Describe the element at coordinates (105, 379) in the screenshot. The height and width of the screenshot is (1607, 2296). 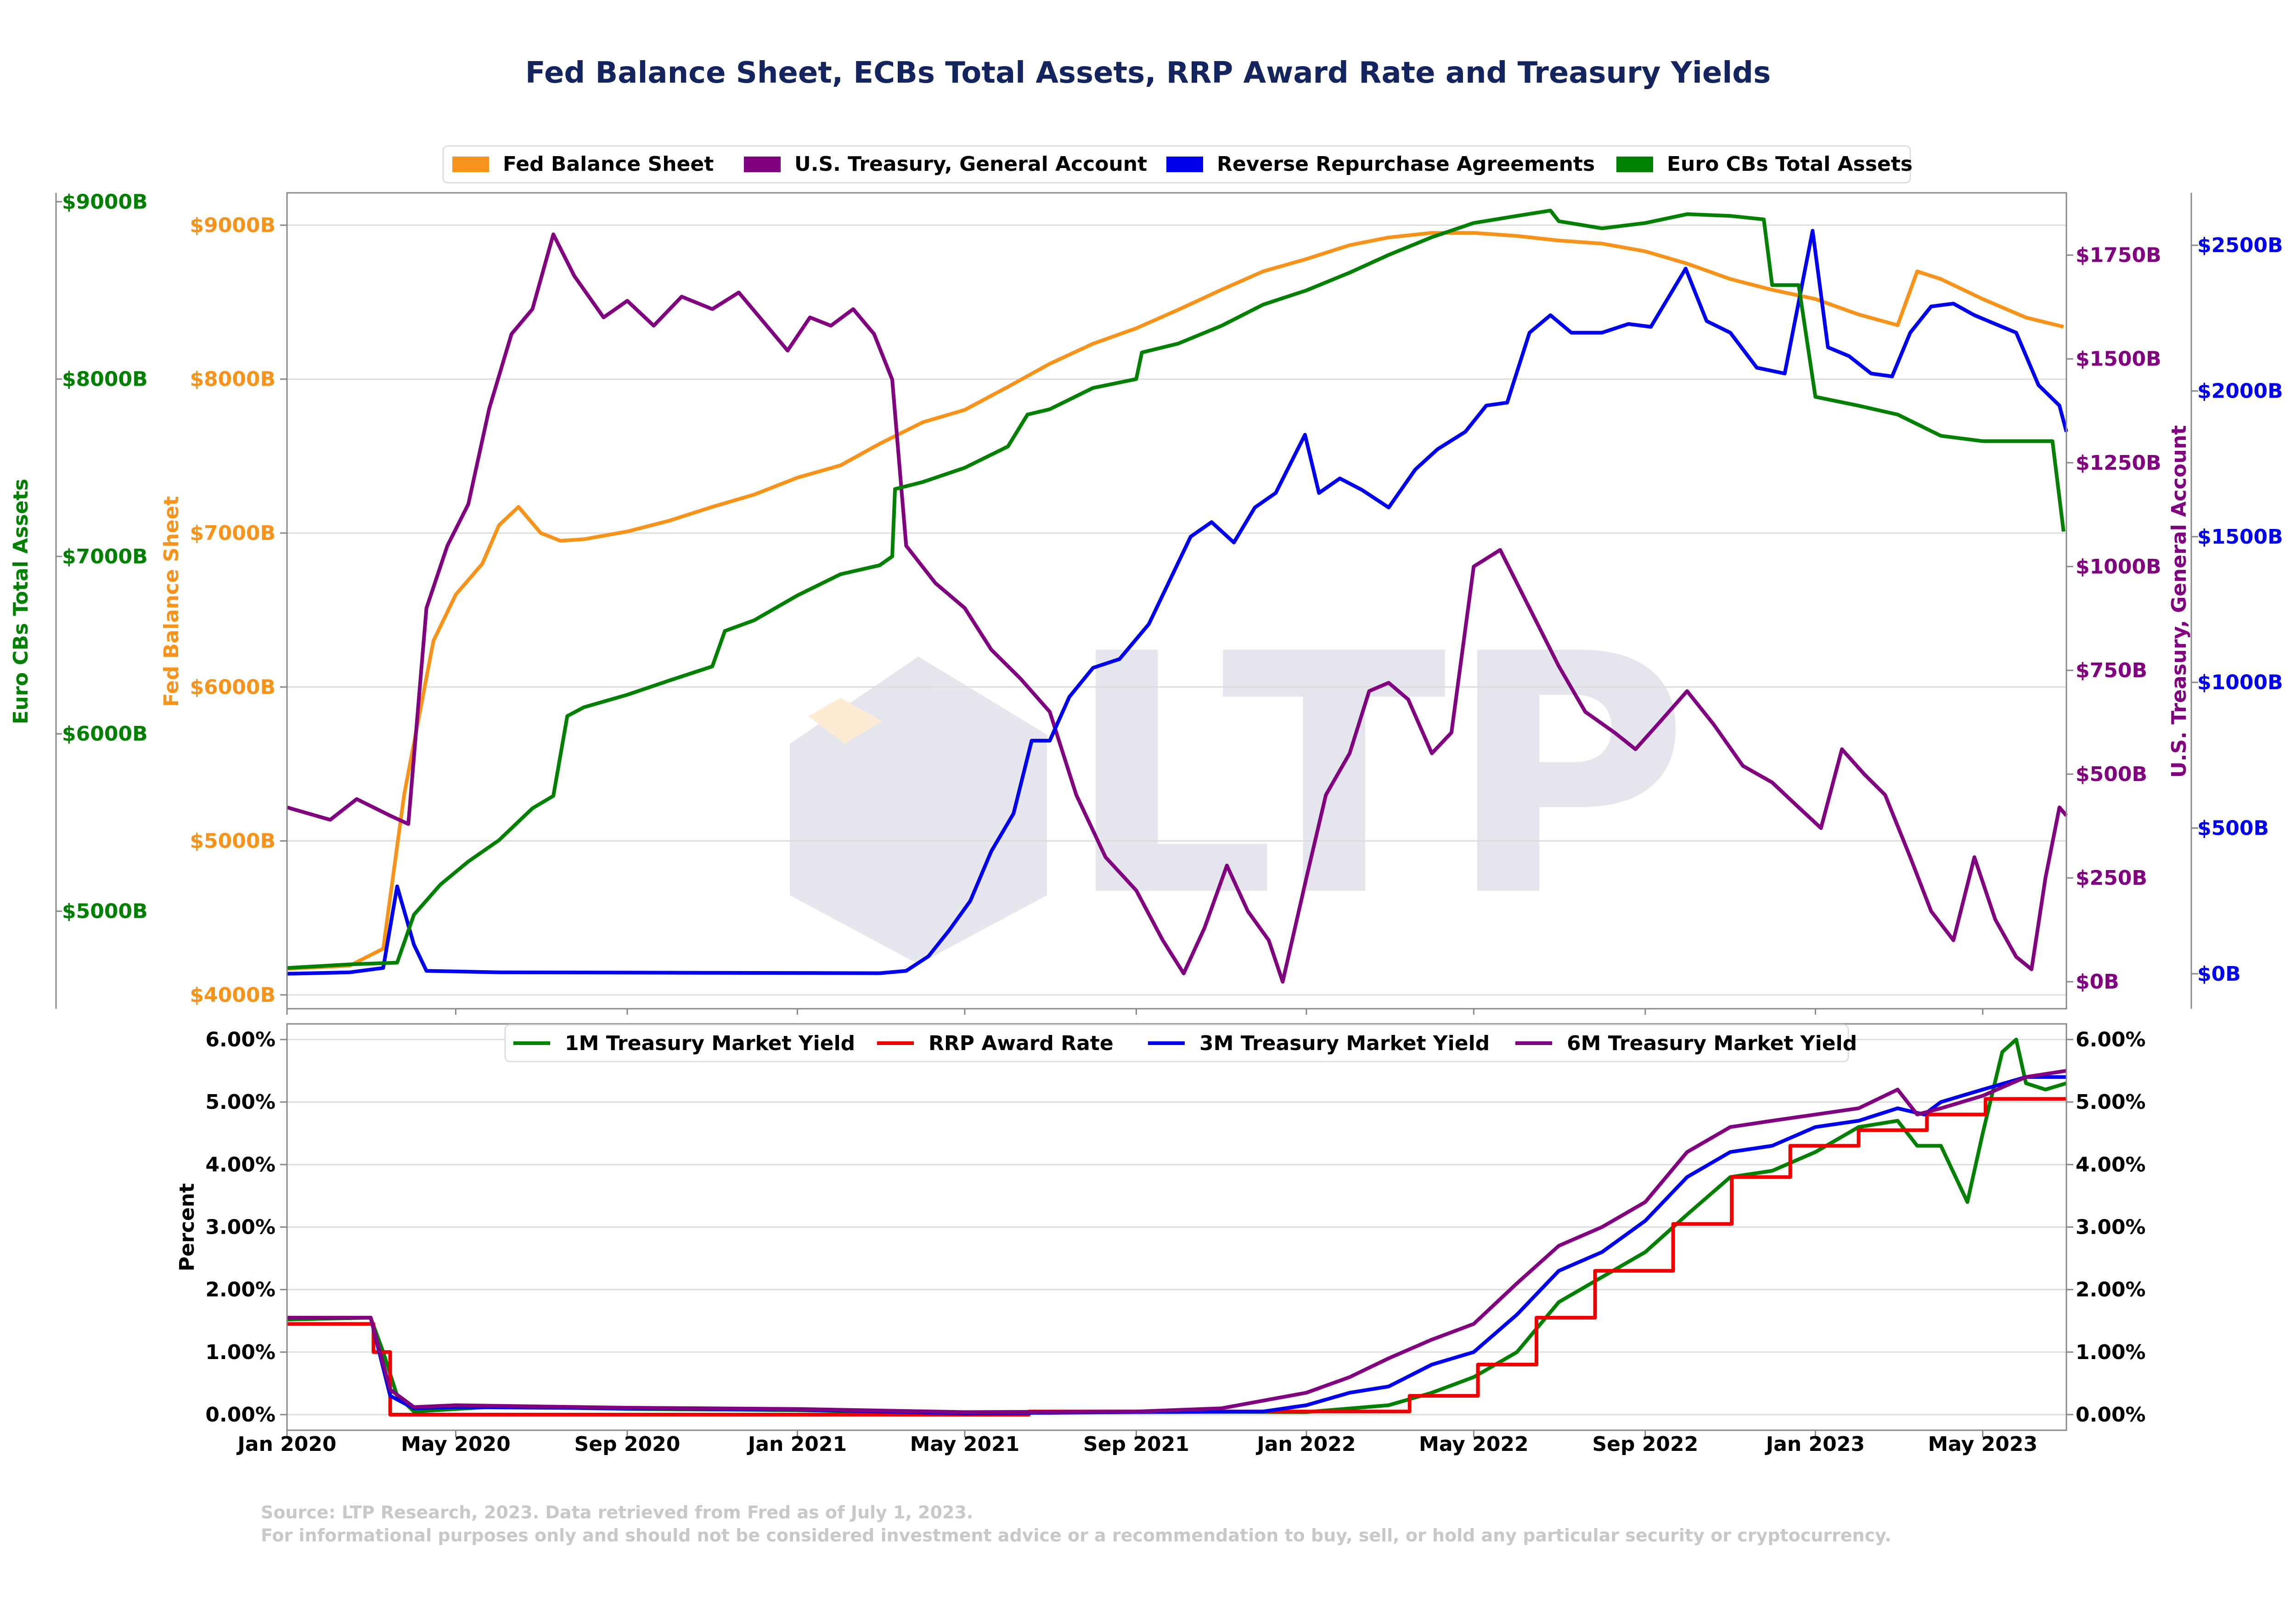
I see `euro-axis-tick-label: $8000B` at that location.